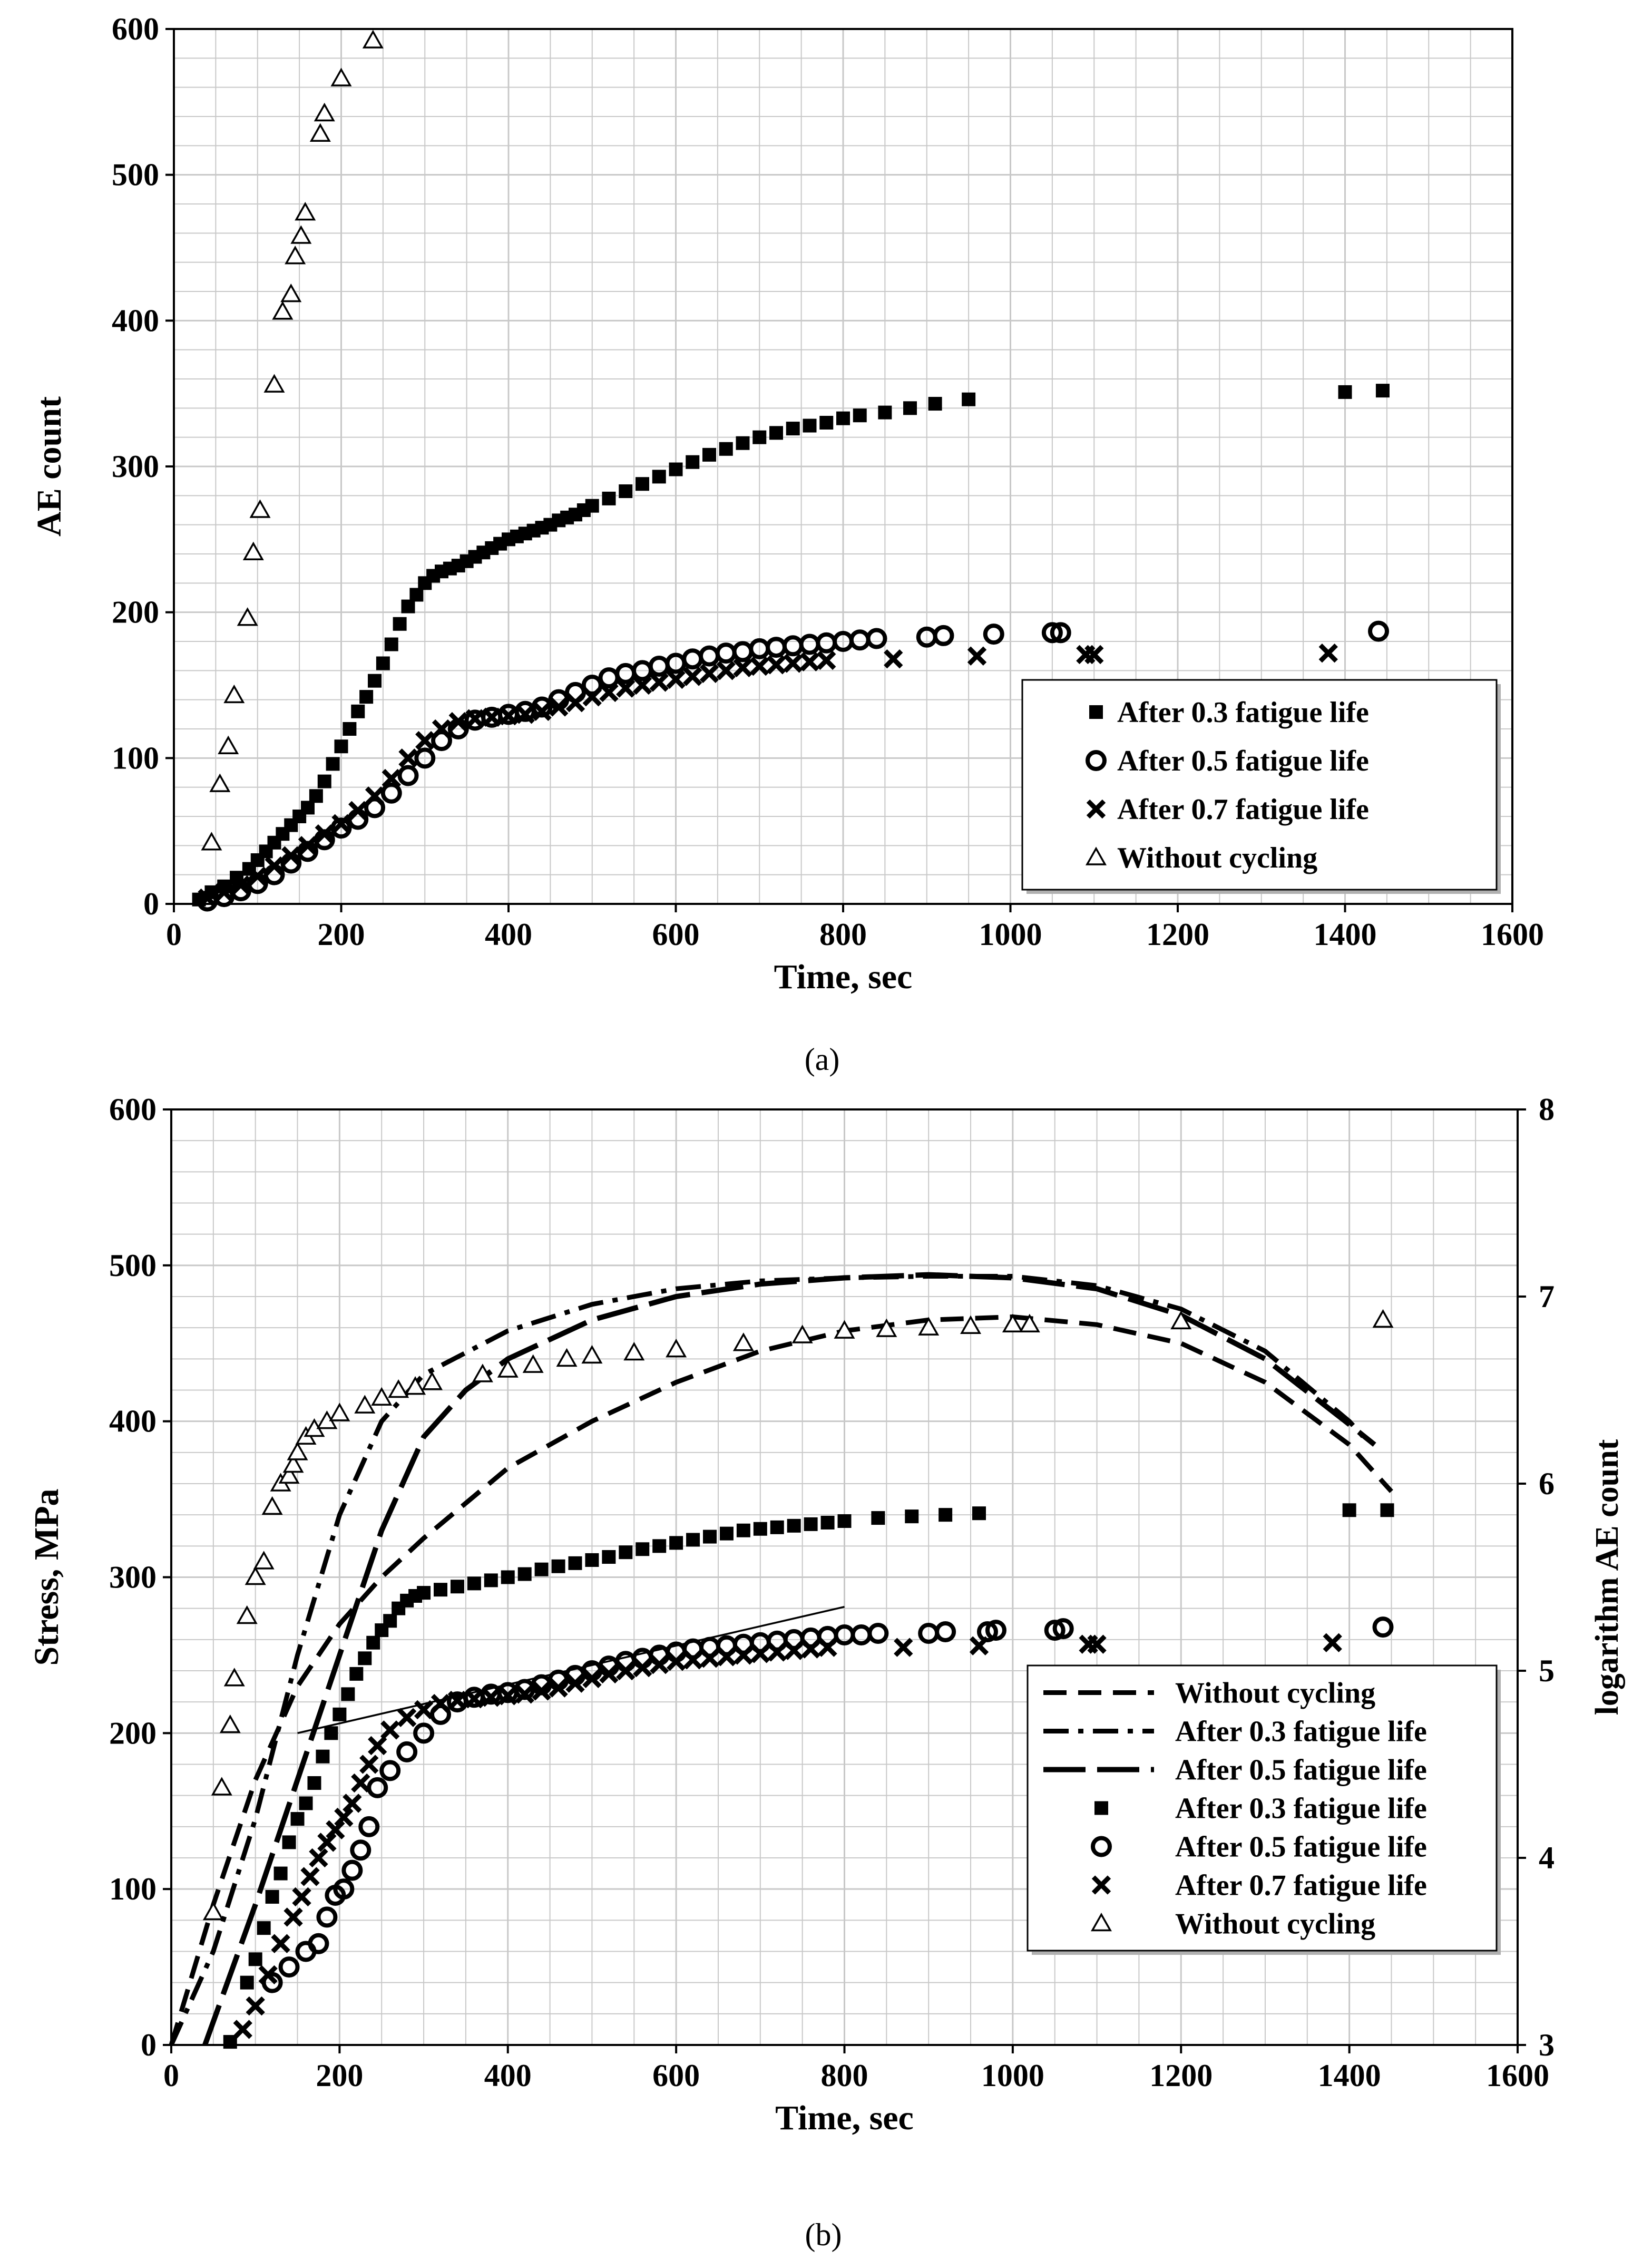 This screenshot has width=1652, height=2260. Describe the element at coordinates (136, 321) in the screenshot. I see `y-tick-label: 400` at that location.